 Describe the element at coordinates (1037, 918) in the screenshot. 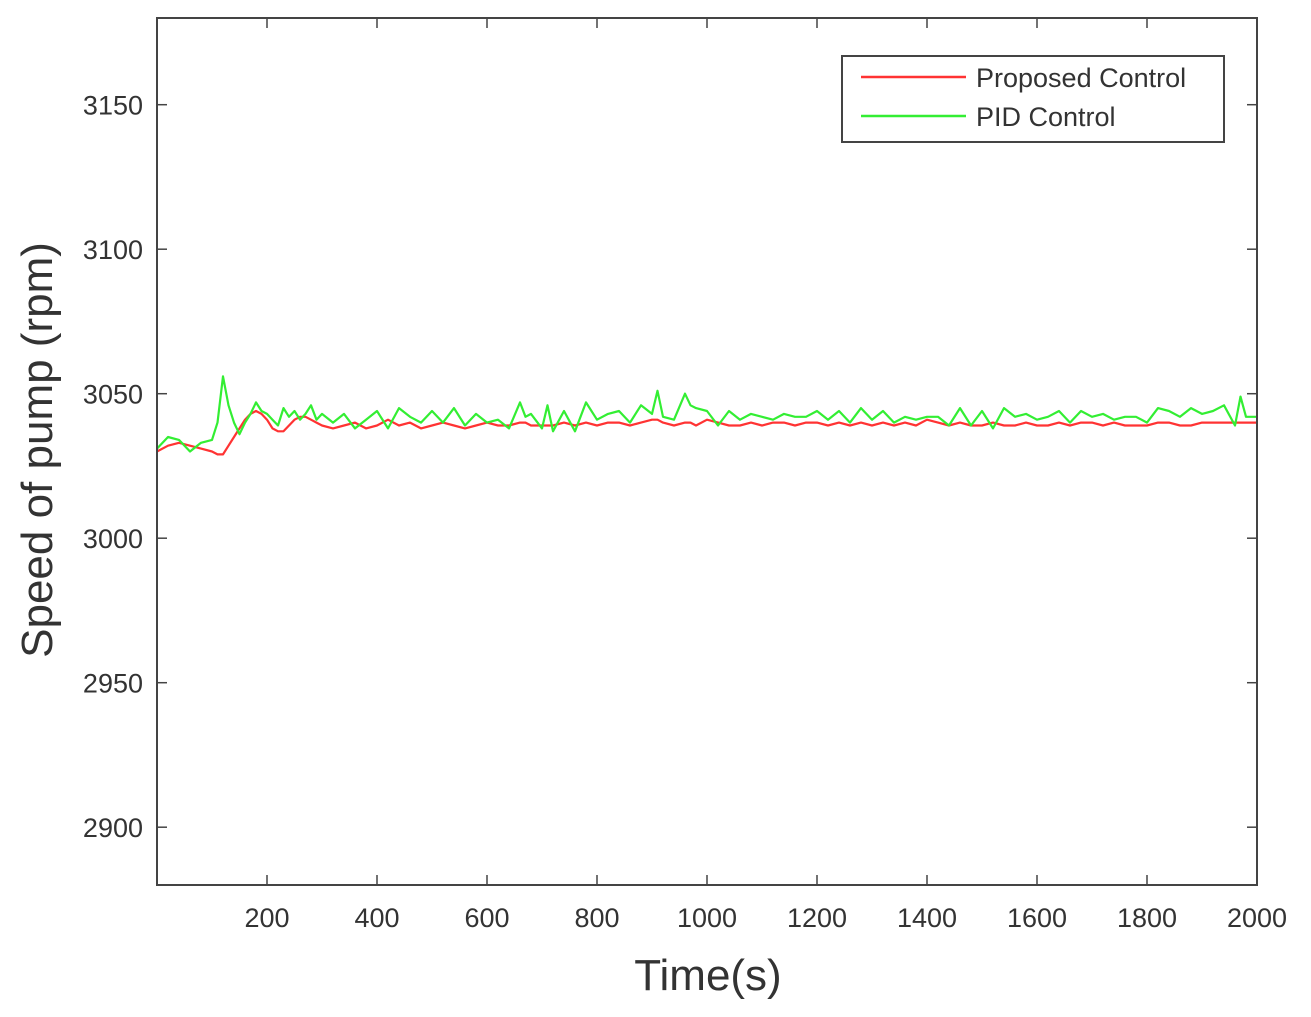

I see `x-tick-label: 1600` at that location.